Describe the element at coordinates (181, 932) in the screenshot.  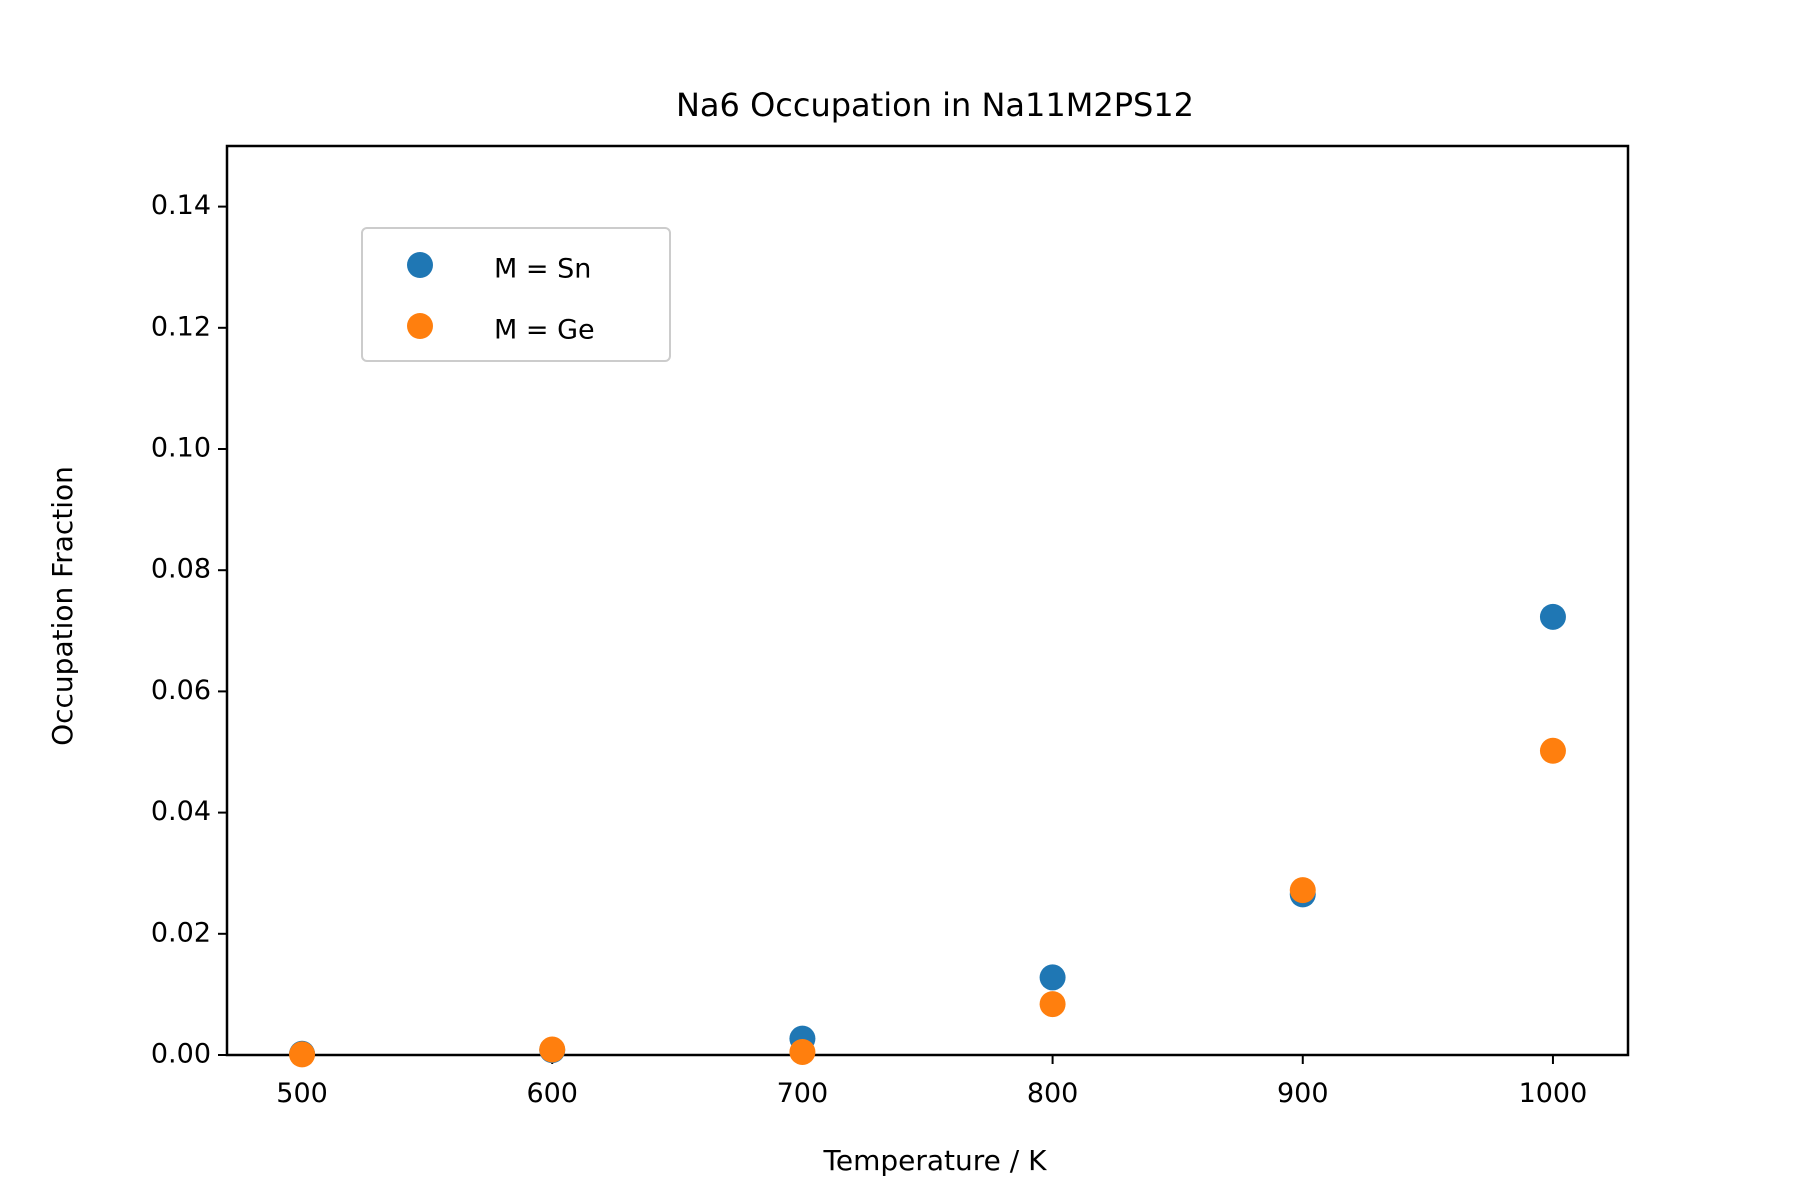
I see `y-tick-label: 0.02` at that location.